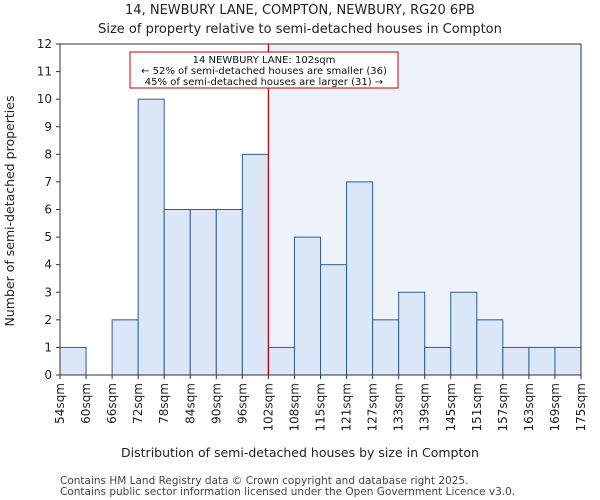 The width and height of the screenshot is (600, 500). What do you see at coordinates (451, 407) in the screenshot?
I see `x-tick-label: 145sqm` at bounding box center [451, 407].